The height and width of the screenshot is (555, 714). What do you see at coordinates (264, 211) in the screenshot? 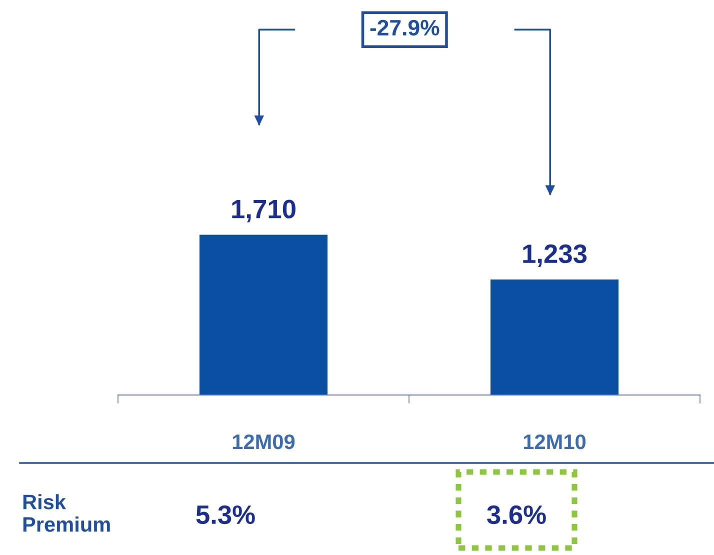
I see `data-label: 1,710` at bounding box center [264, 211].